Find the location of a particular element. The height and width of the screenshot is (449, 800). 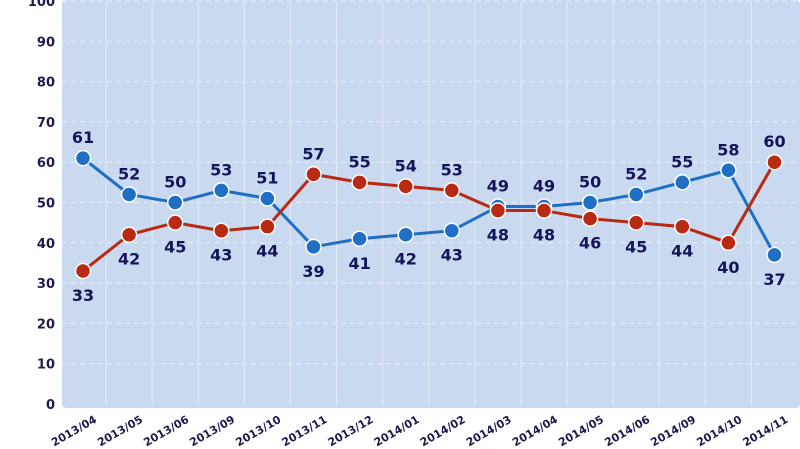

data-label: 37 is located at coordinates (774, 279).